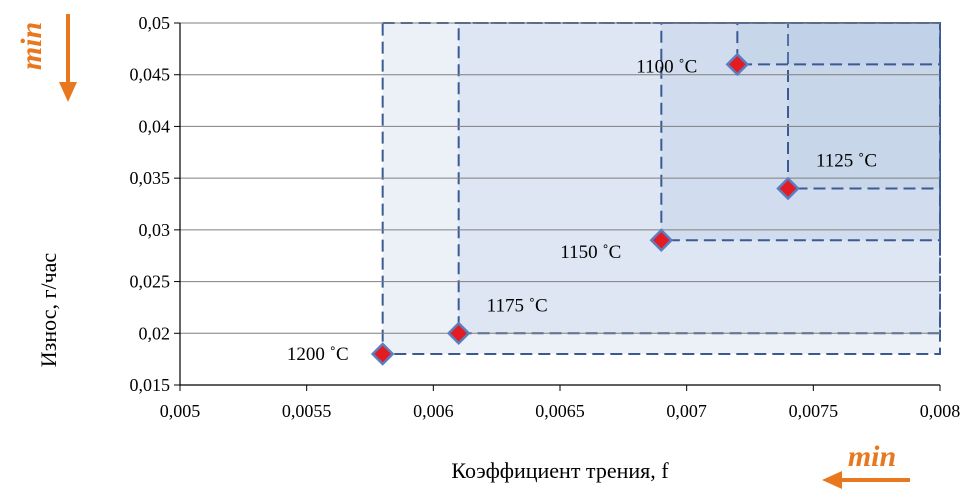 The image size is (975, 490). What do you see at coordinates (872, 456) in the screenshot?
I see `min-label-x: min` at bounding box center [872, 456].